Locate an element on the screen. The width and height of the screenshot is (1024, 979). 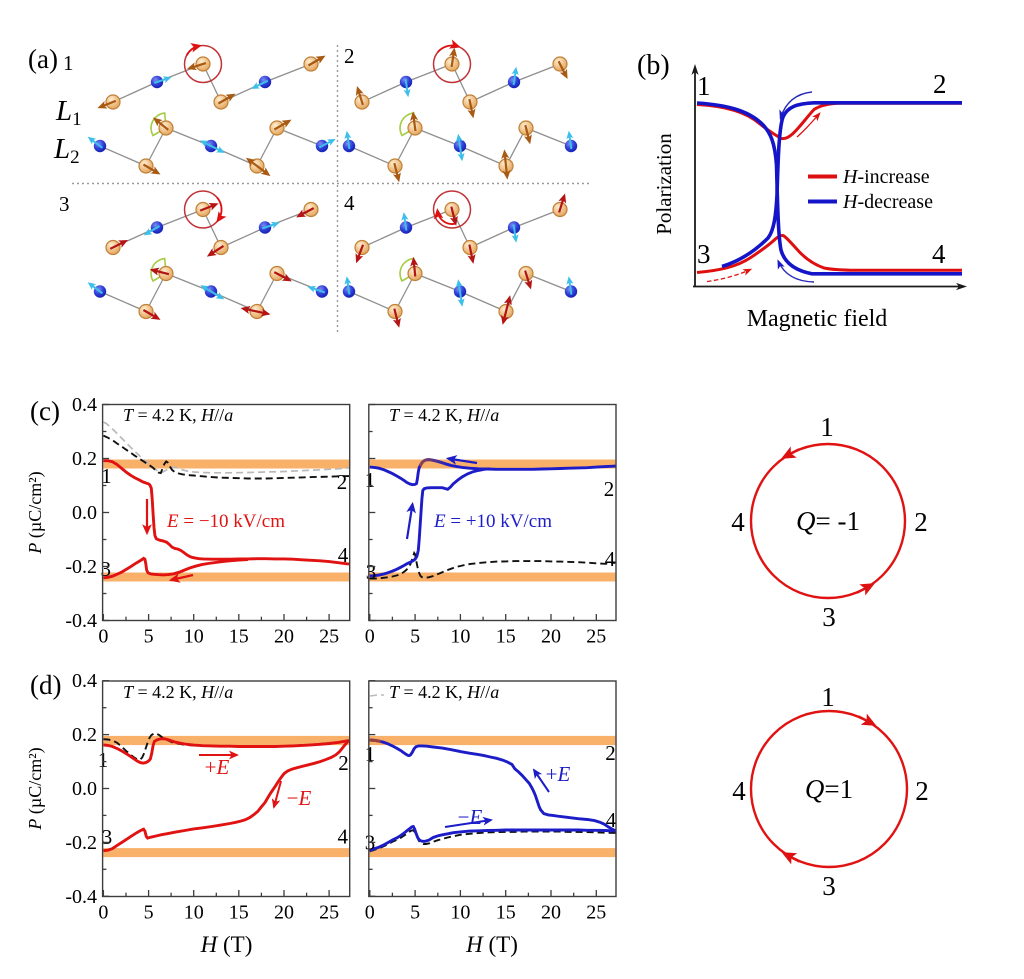
svg-text: Polarization is located at coordinates (664, 184).